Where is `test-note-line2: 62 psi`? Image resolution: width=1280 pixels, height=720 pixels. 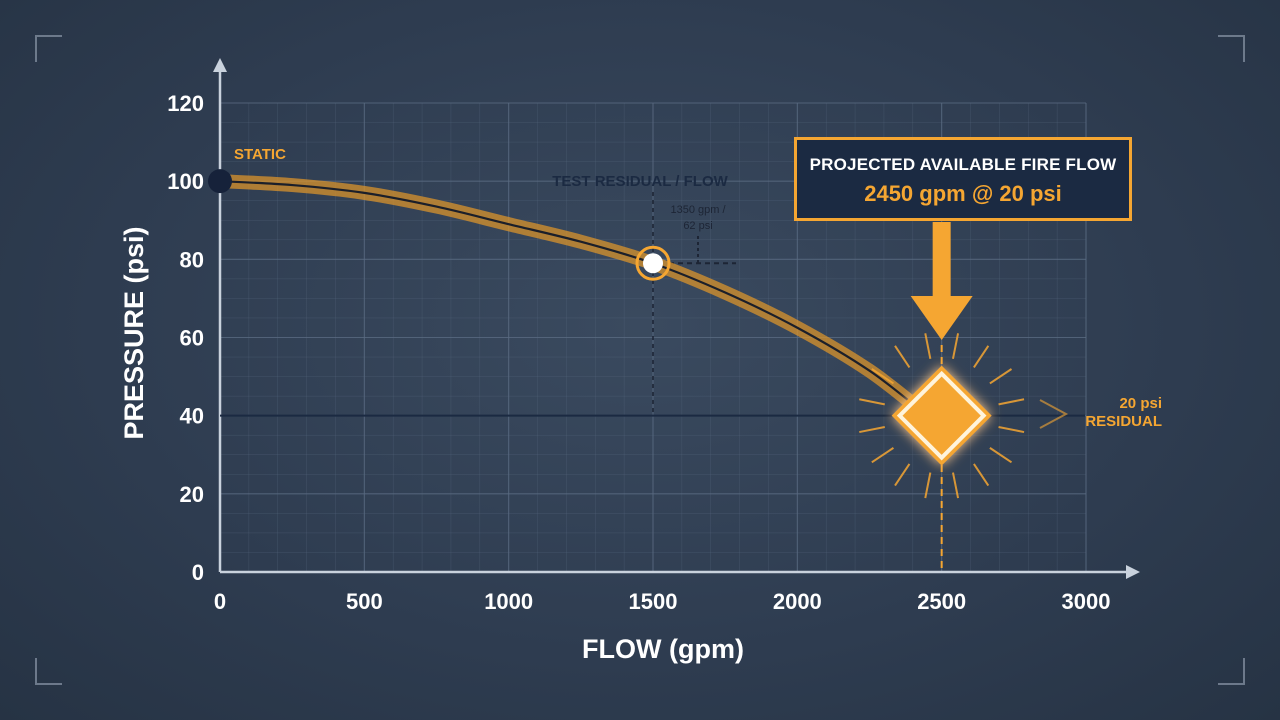 test-note-line2: 62 psi is located at coordinates (697, 226).